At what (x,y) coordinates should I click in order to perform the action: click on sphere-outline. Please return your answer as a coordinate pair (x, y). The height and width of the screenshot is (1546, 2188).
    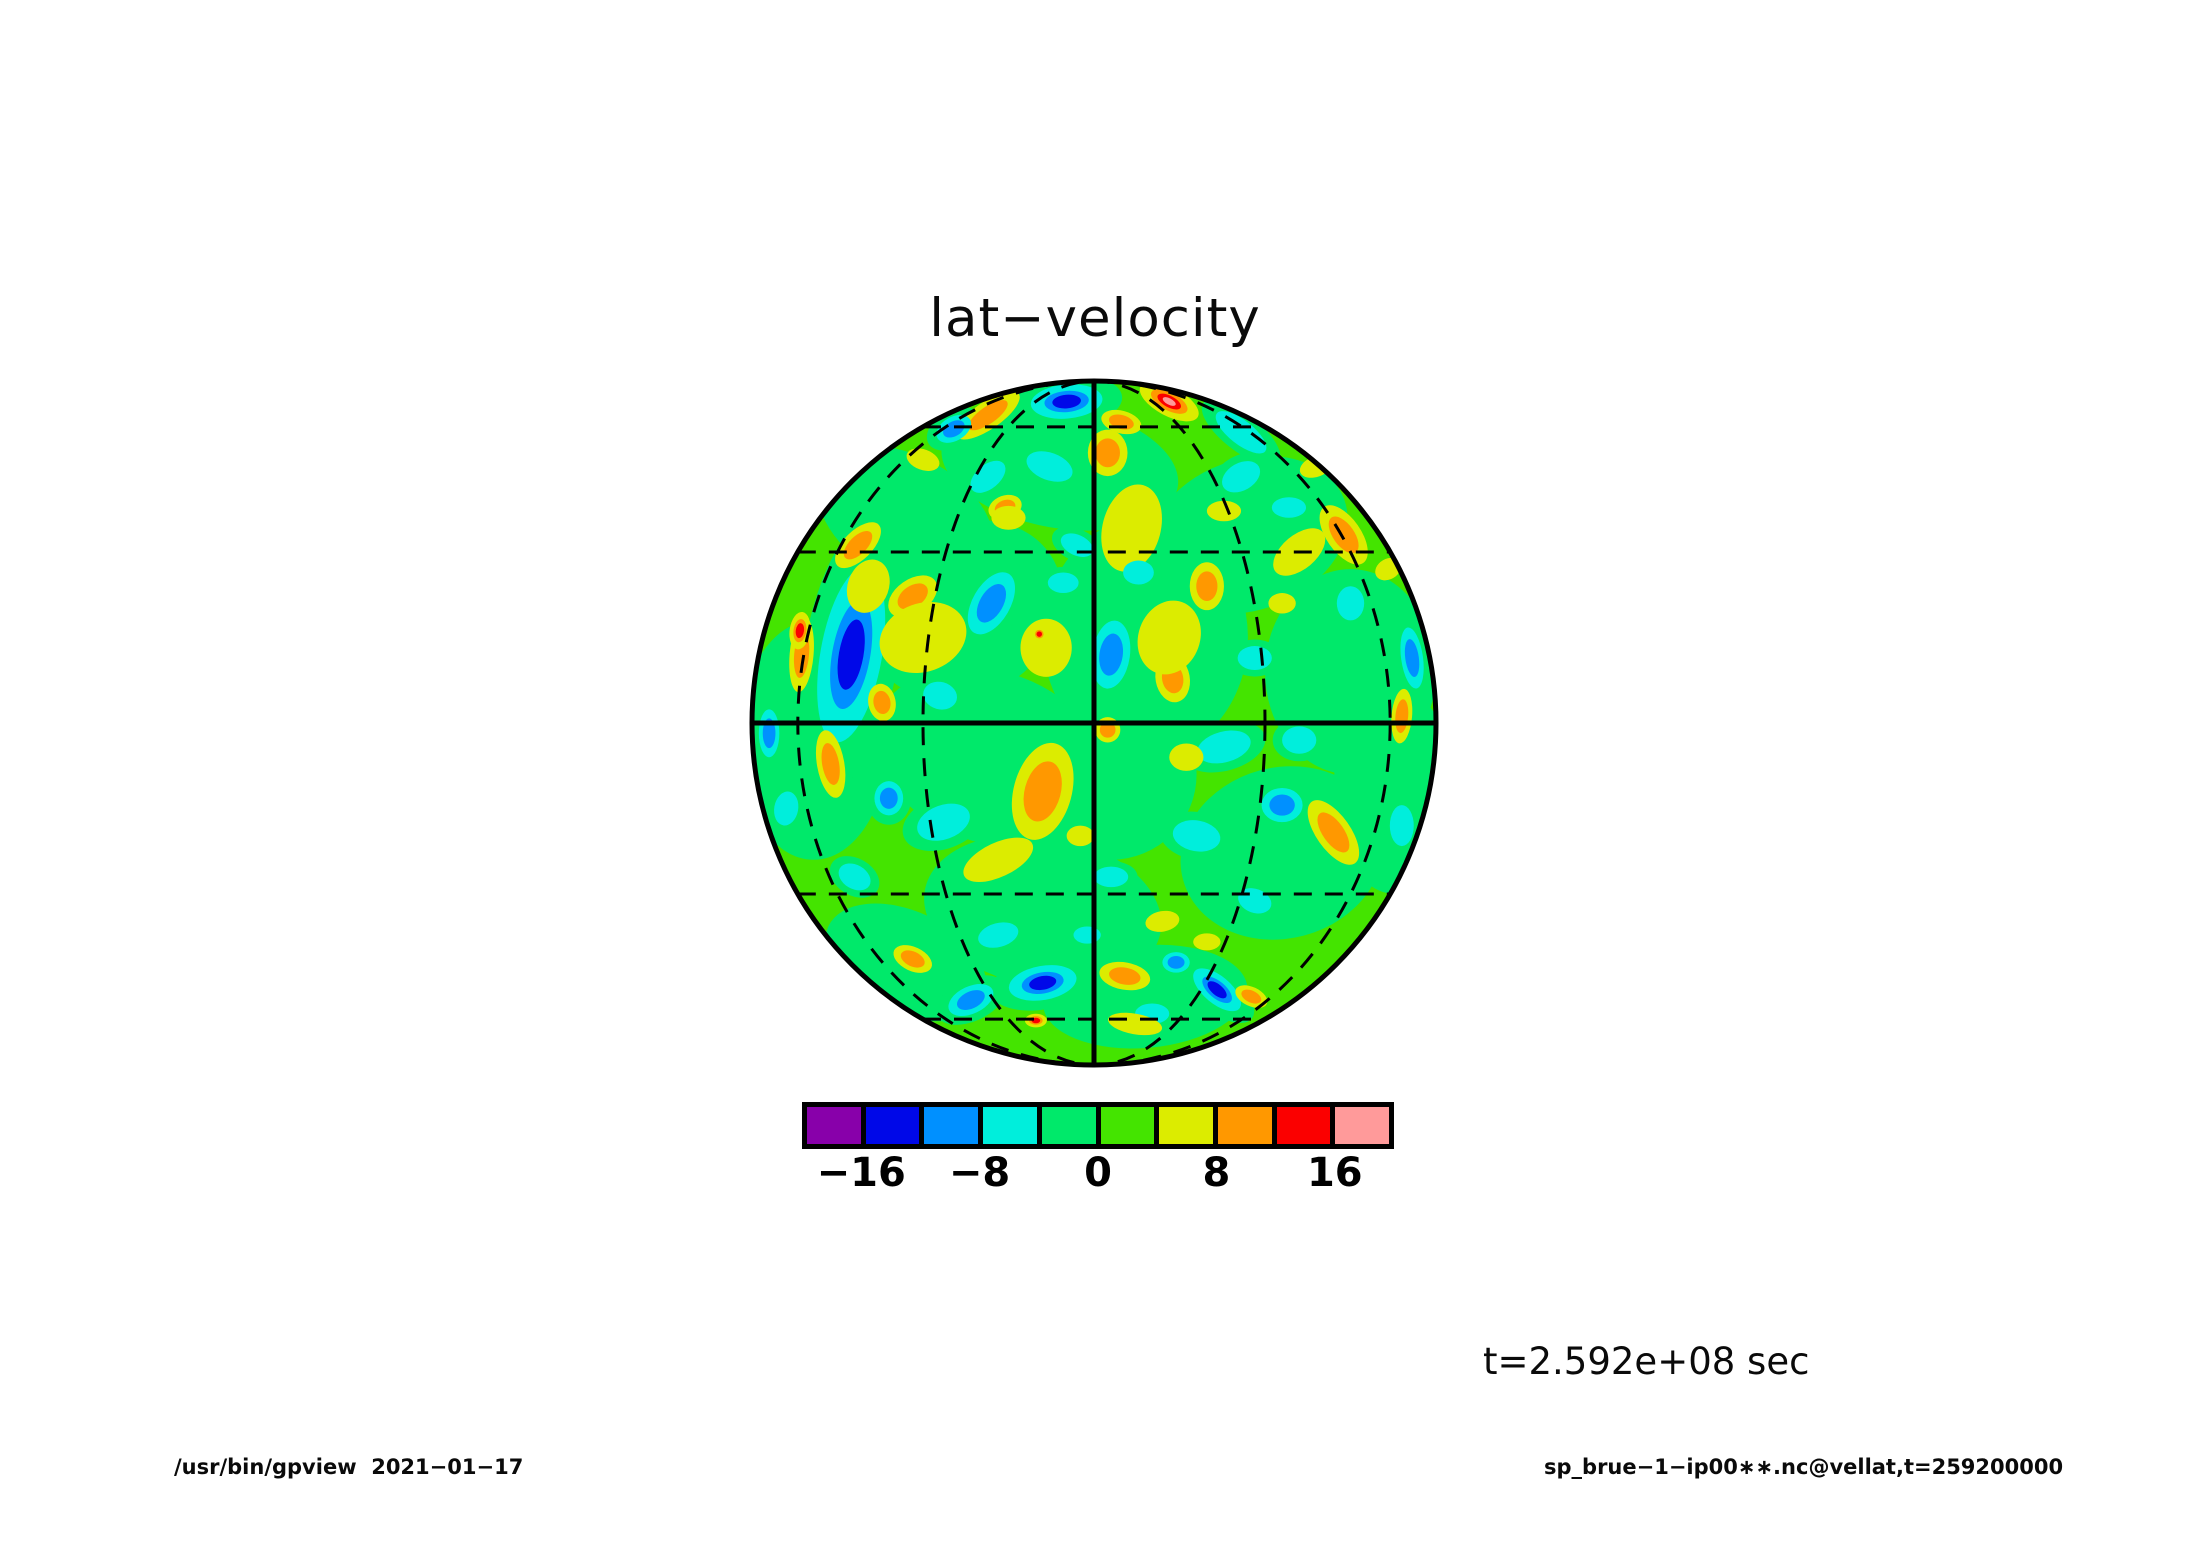
    Looking at the image, I should click on (1094, 723).